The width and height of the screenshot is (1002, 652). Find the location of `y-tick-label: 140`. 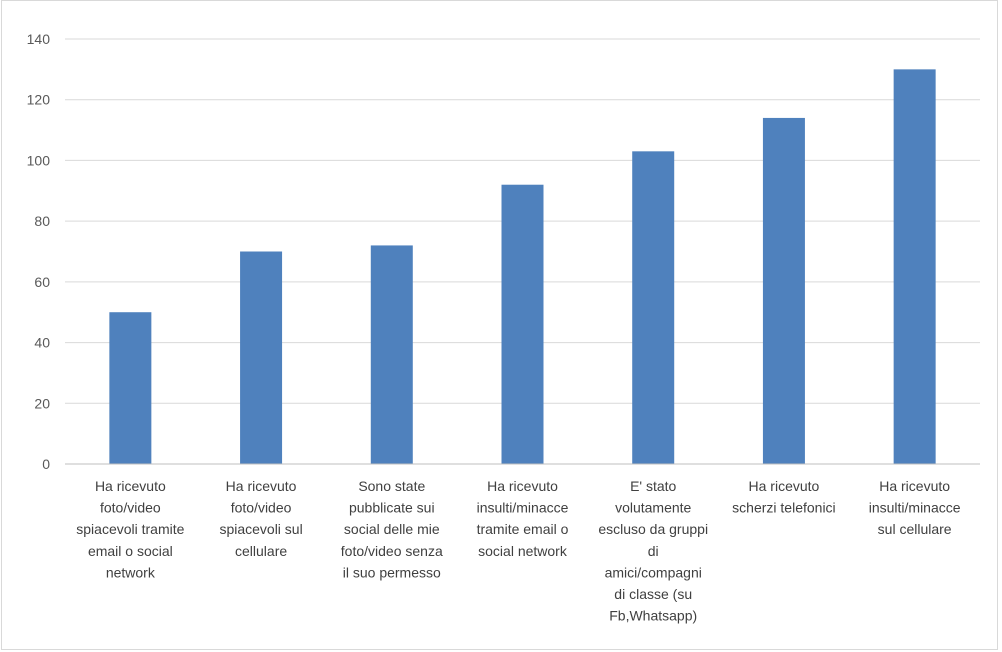

y-tick-label: 140 is located at coordinates (39, 39).